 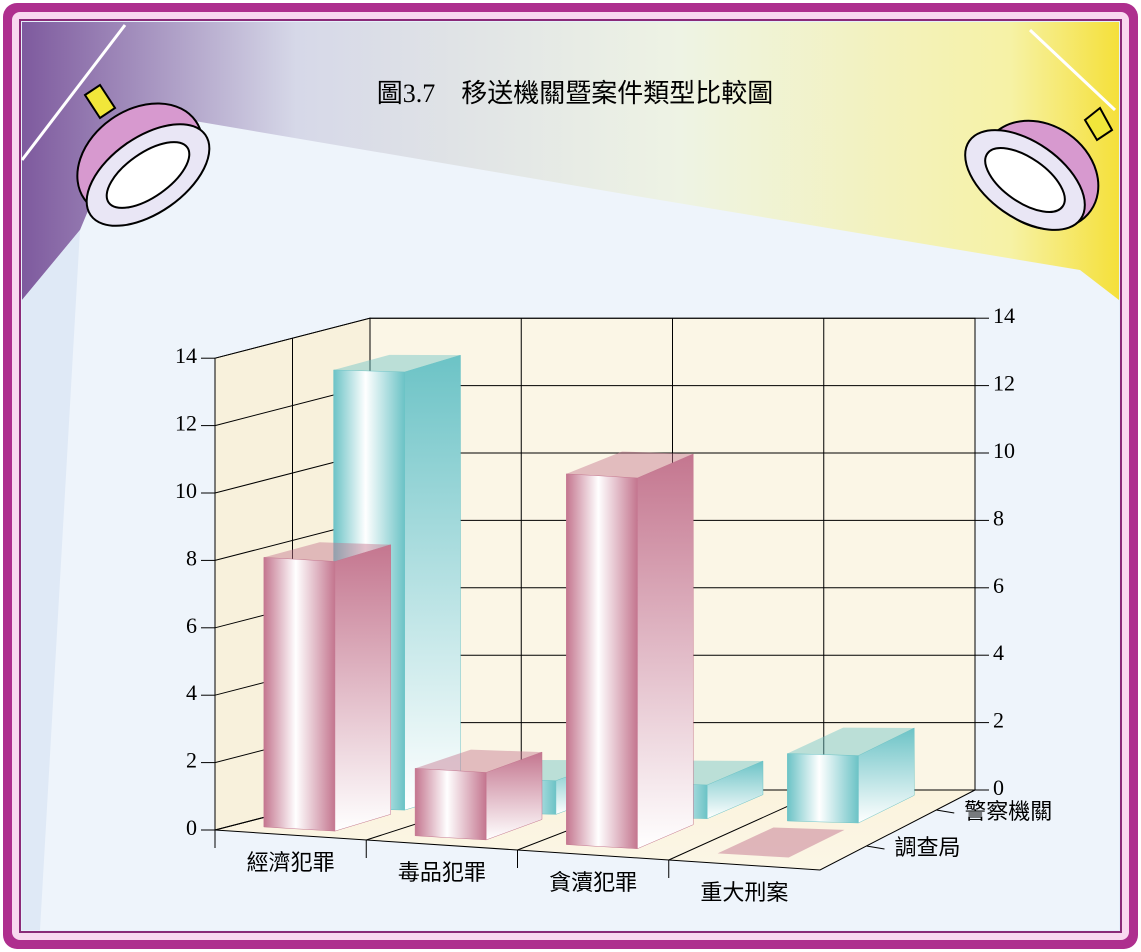 What do you see at coordinates (1004, 315) in the screenshot?
I see `y2-tick-label: 14` at bounding box center [1004, 315].